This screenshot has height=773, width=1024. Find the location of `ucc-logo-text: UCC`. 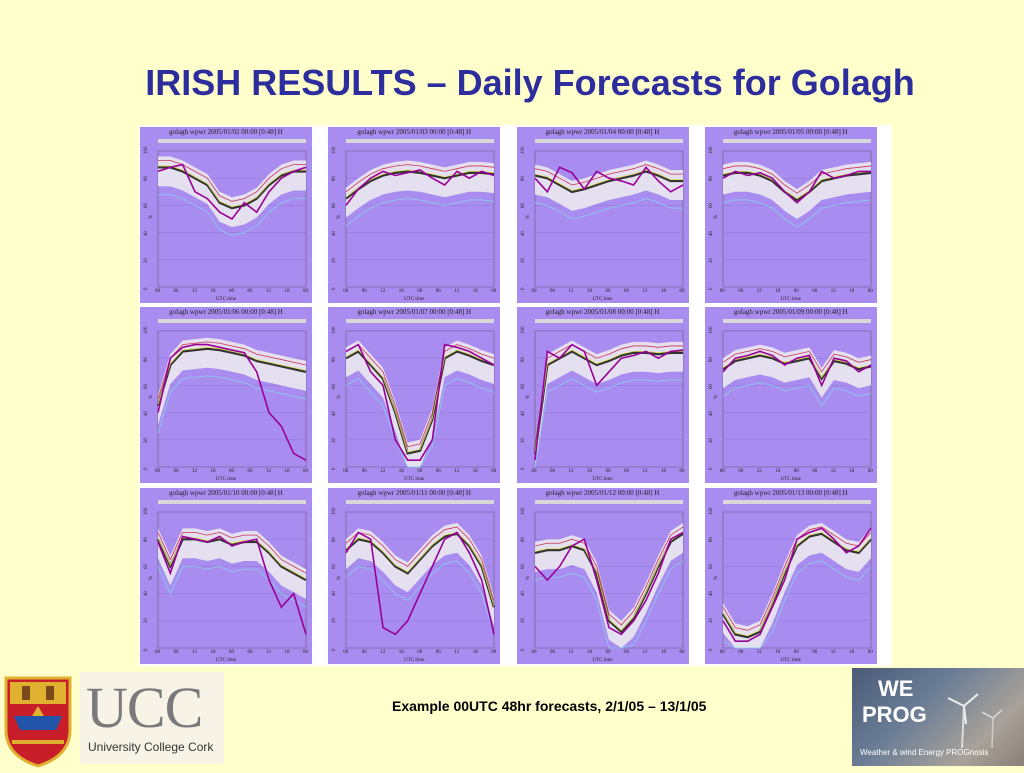

ucc-logo-text: UCC is located at coordinates (144, 707).